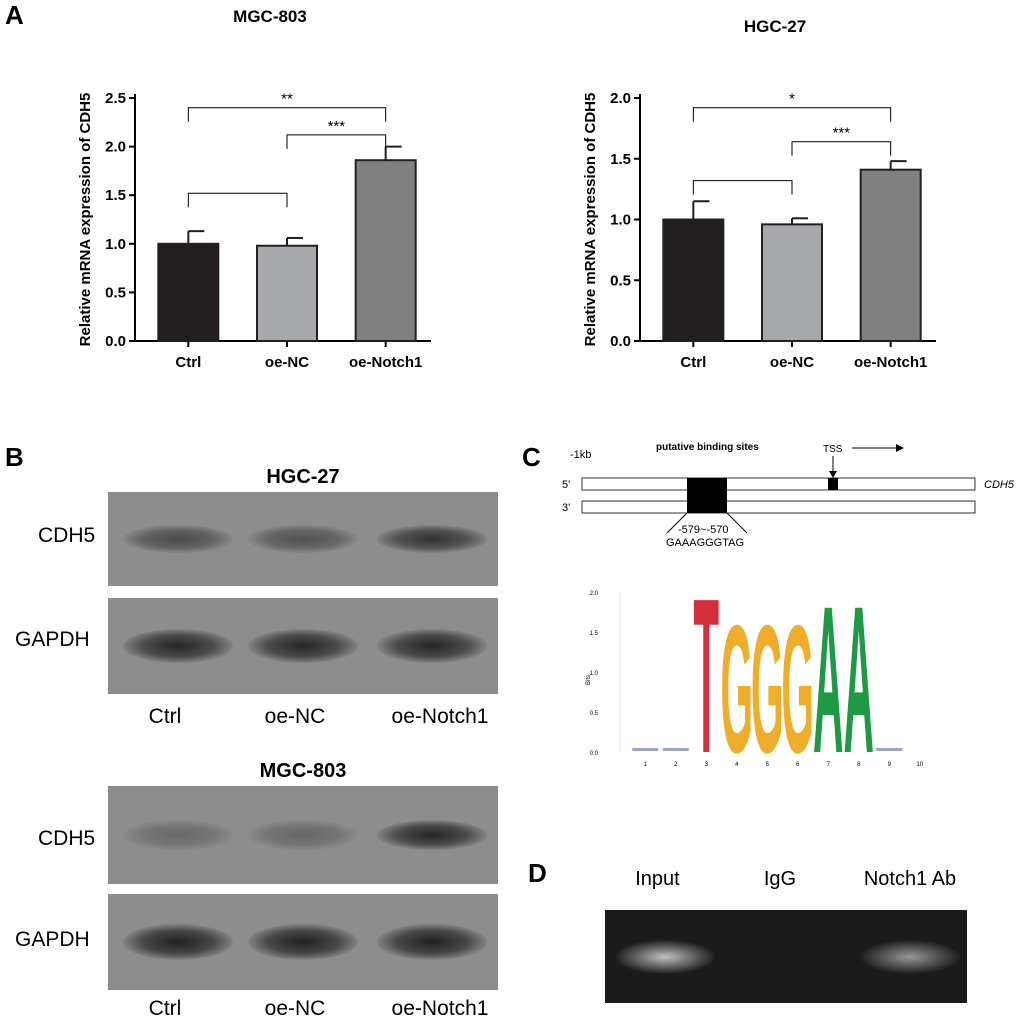 This screenshot has height=1024, width=1020. Describe the element at coordinates (706, 680) in the screenshot. I see `logo-letter-t: T` at that location.